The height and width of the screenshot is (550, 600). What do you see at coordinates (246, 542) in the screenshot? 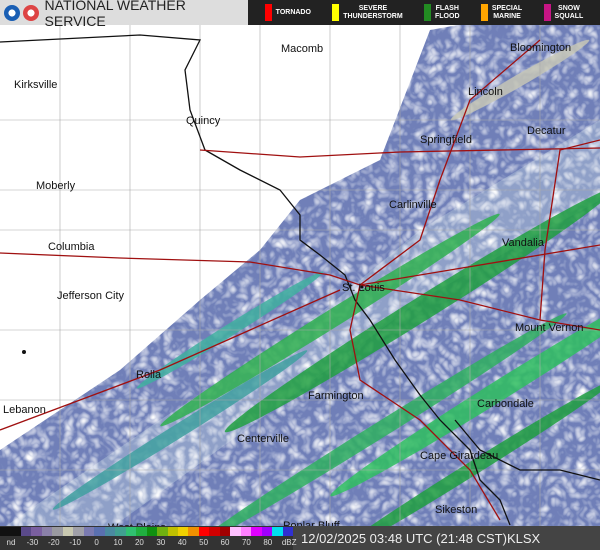
I see `scale-tick-label: 70` at bounding box center [246, 542].